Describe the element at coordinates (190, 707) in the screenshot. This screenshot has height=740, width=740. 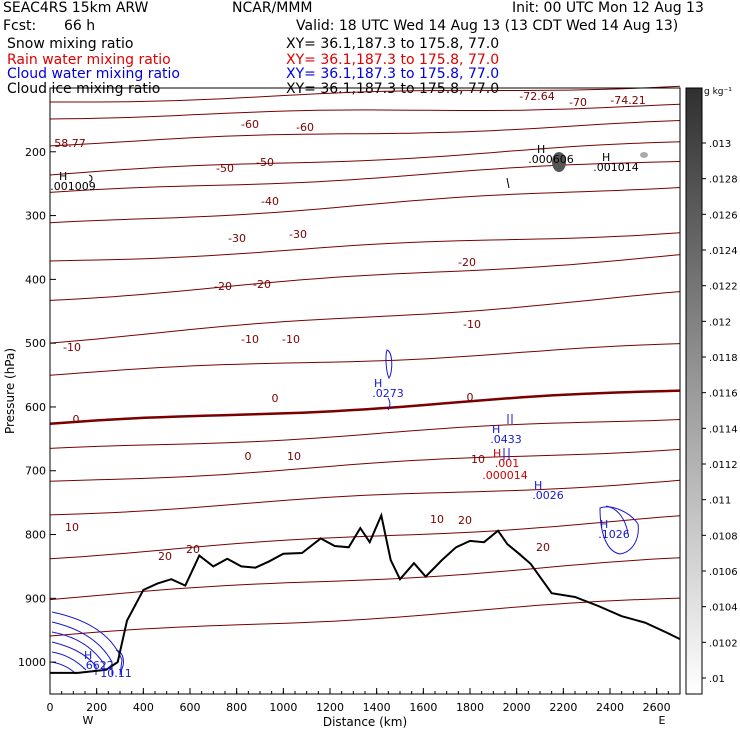
I see `x-tick-label: 600` at that location.